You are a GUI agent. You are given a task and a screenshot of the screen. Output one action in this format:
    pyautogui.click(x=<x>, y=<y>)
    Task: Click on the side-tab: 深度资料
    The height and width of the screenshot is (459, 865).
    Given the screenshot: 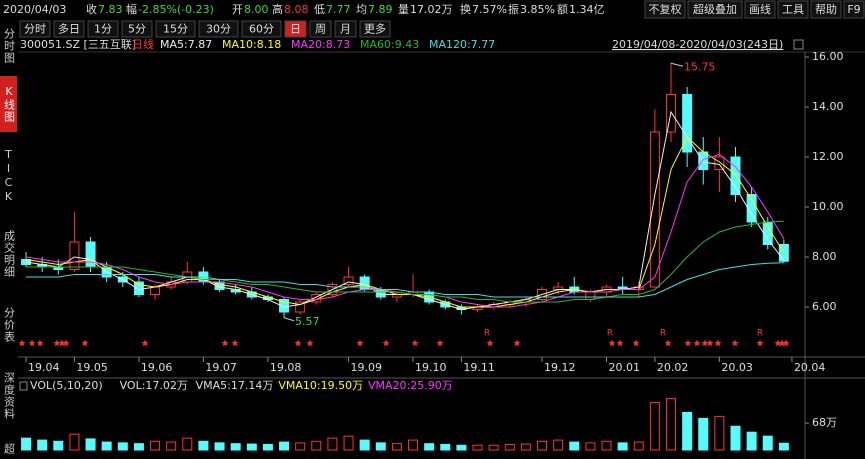 What is the action you would take?
    pyautogui.click(x=9, y=396)
    